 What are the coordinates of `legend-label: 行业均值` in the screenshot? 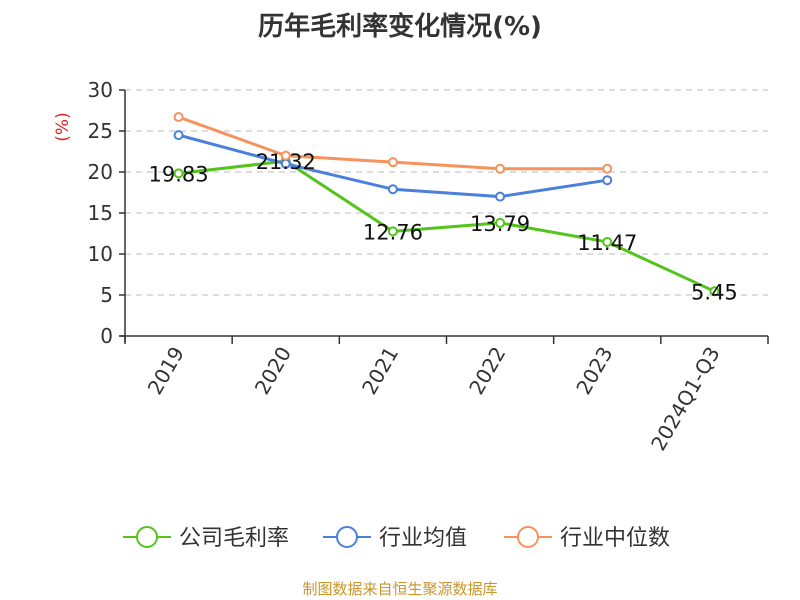 It's located at (423, 538).